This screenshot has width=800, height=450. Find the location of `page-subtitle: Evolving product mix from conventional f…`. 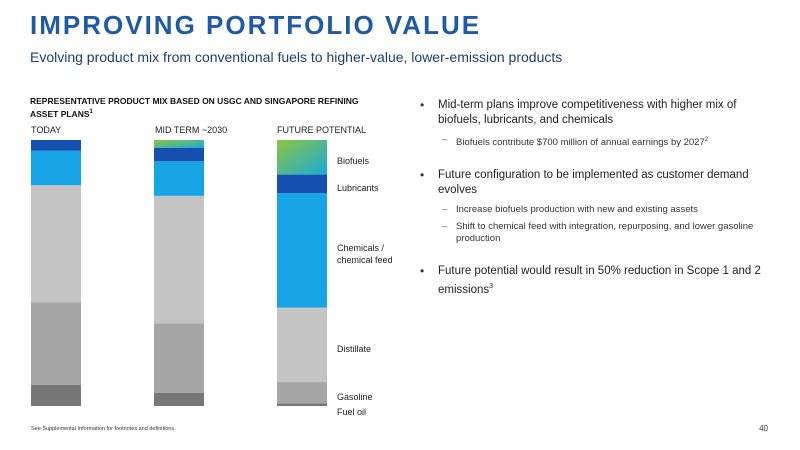

page-subtitle: Evolving product mix from conventional f… is located at coordinates (296, 57).